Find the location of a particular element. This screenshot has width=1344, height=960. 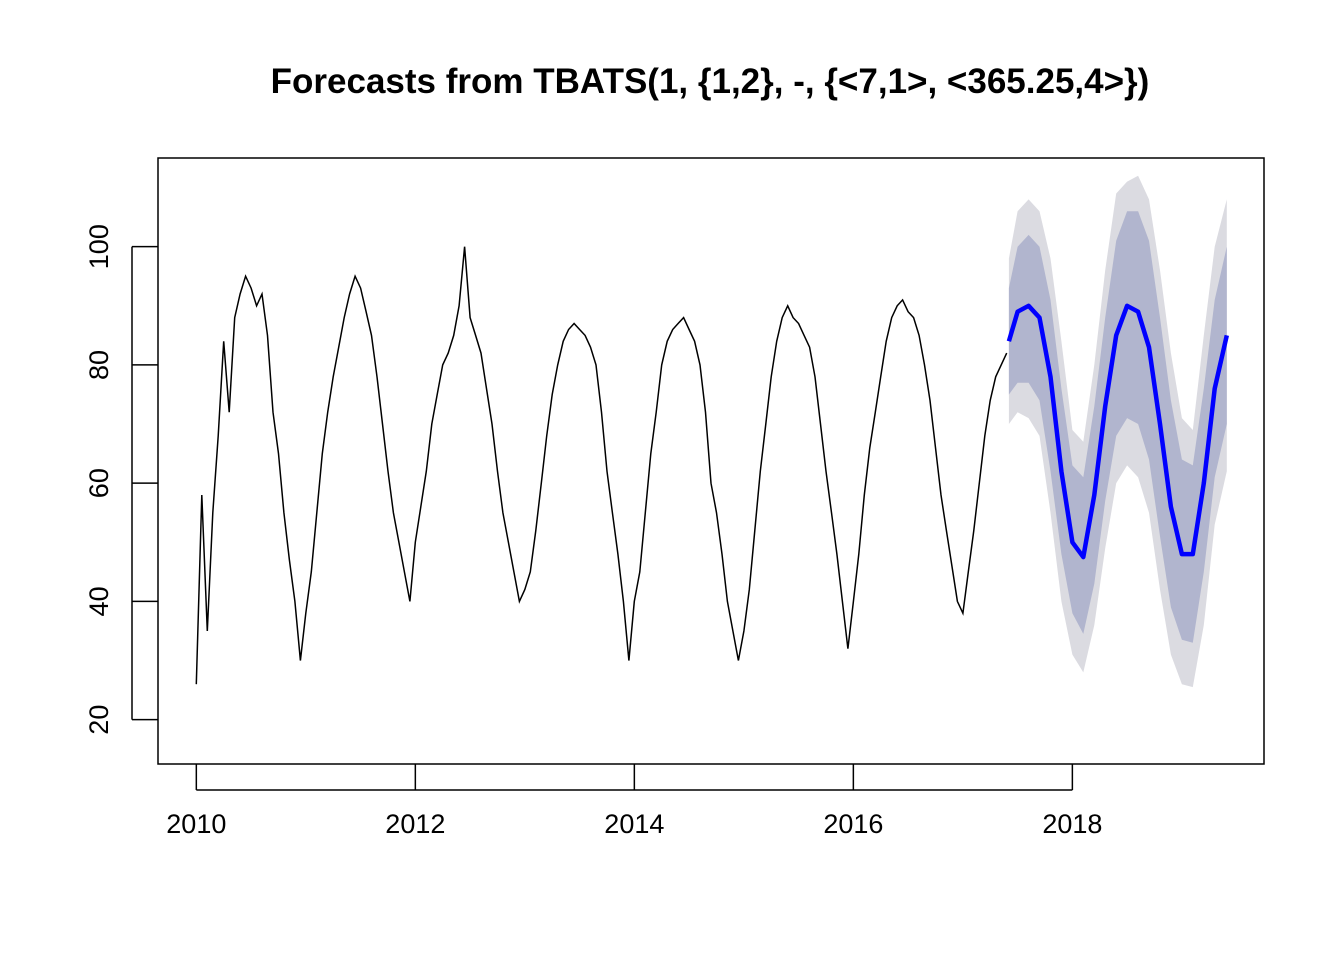

y-tick-label: 40 is located at coordinates (99, 601).